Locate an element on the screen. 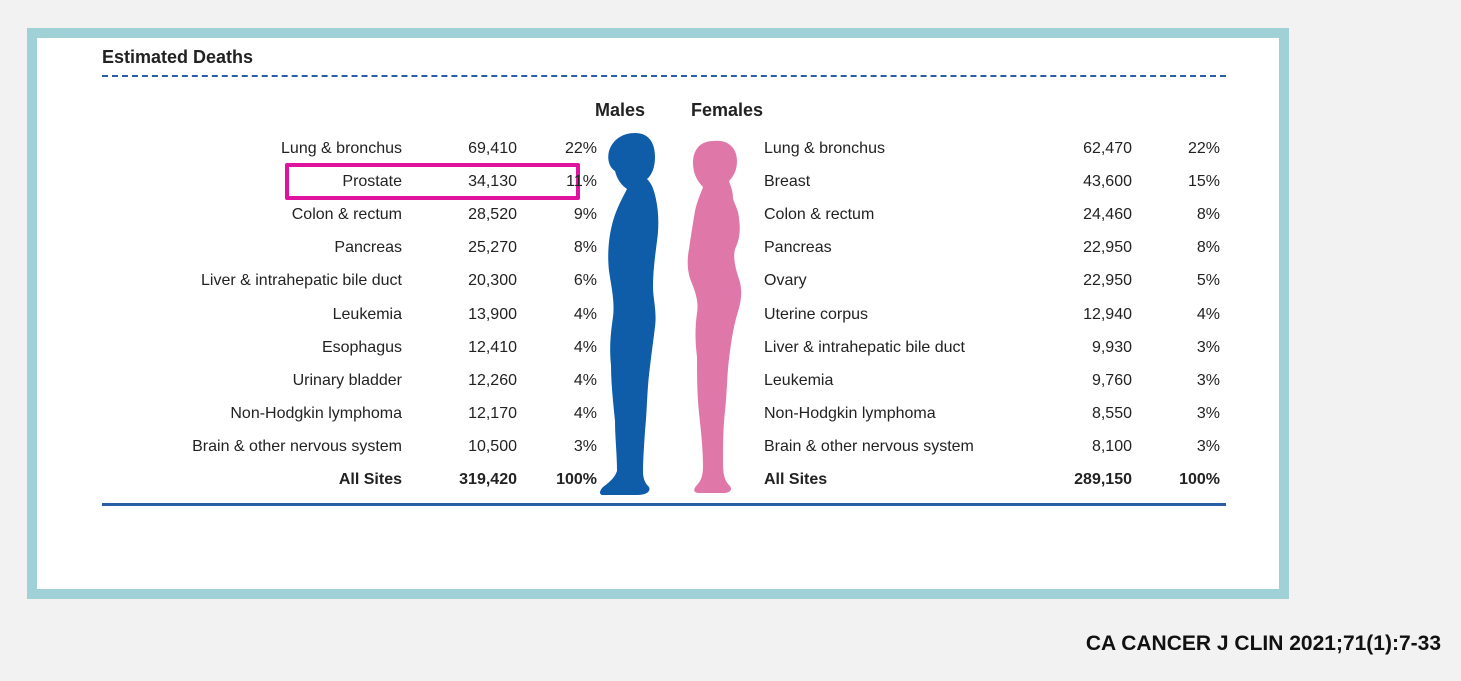  site-name: Prostate is located at coordinates (372, 181).